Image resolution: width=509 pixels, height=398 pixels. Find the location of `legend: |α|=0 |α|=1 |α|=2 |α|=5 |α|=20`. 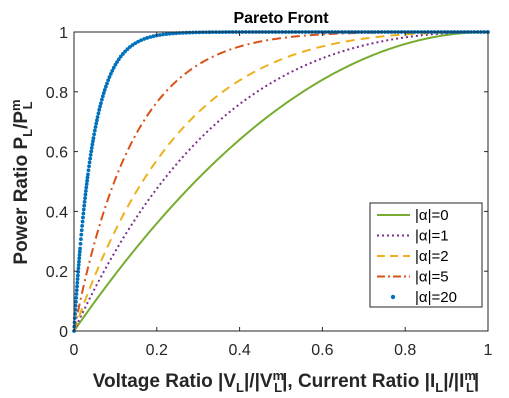

legend: |α|=0 |α|=1 |α|=2 |α|=5 |α|=20 is located at coordinates (426, 255).